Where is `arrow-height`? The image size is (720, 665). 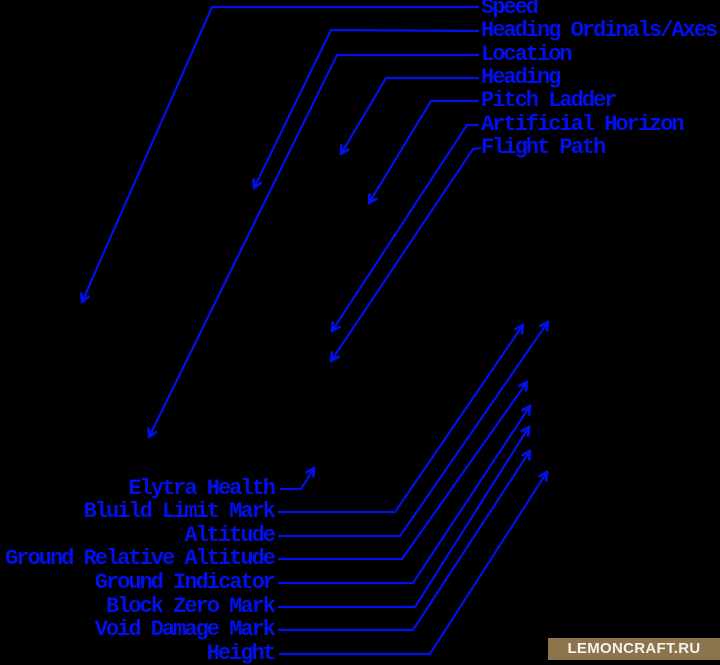
arrow-height is located at coordinates (413, 564).